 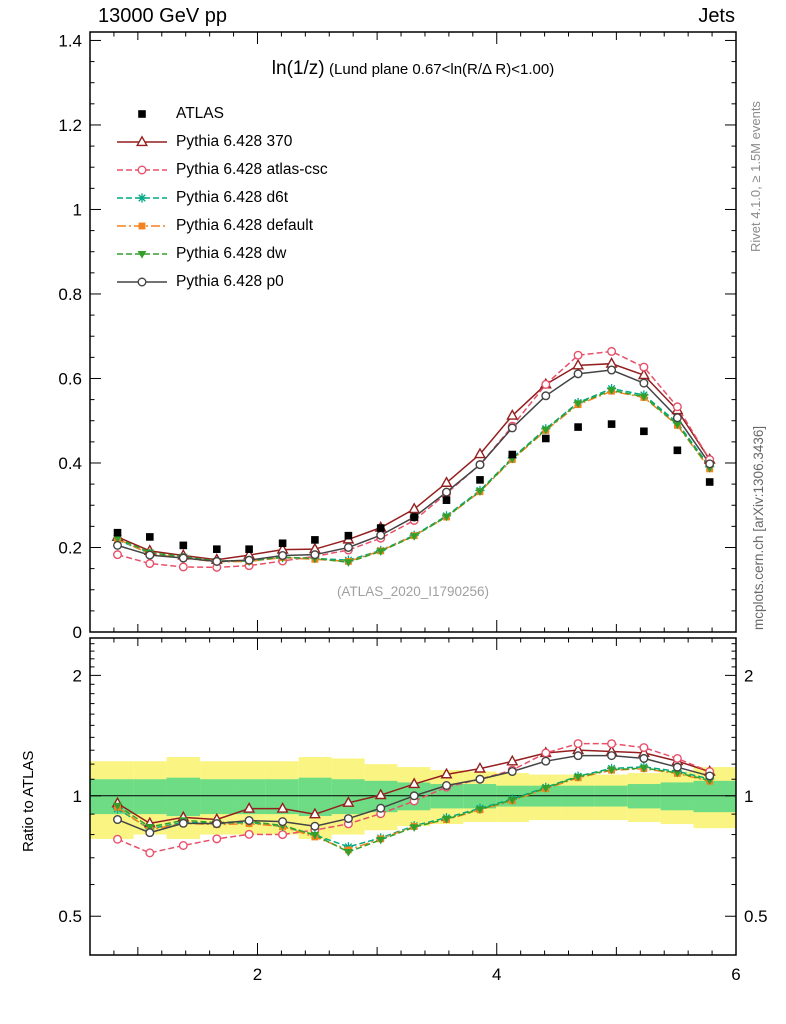 What do you see at coordinates (70, 125) in the screenshot?
I see `svg-text: 1.2` at bounding box center [70, 125].